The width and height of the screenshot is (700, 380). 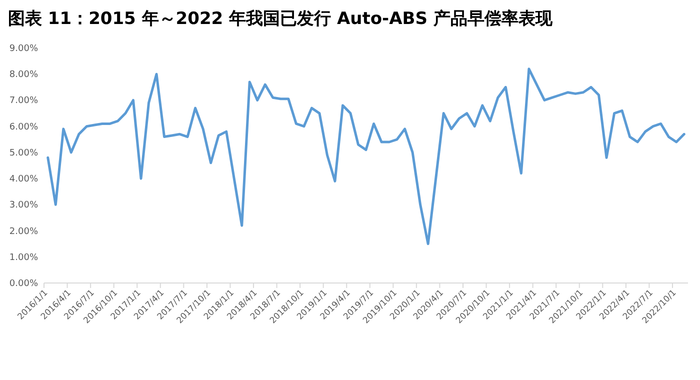 I want to click on chart-title: 图表 11：2015 年～2022 年我国已发行 Auto-ABS 产品早偿率表现, so click(x=281, y=19).